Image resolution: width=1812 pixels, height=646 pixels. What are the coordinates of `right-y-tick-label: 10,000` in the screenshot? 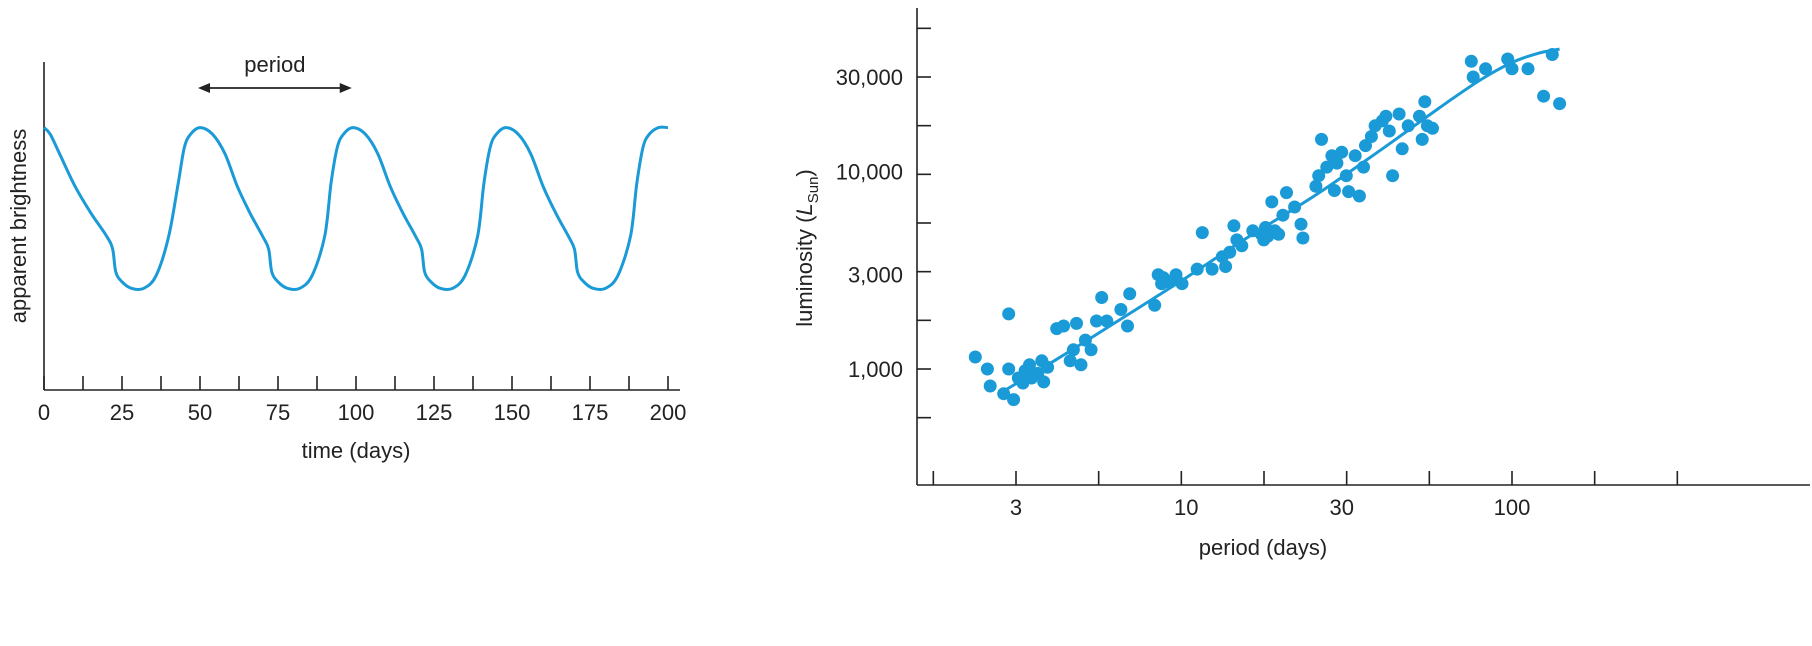 It's located at (869, 171).